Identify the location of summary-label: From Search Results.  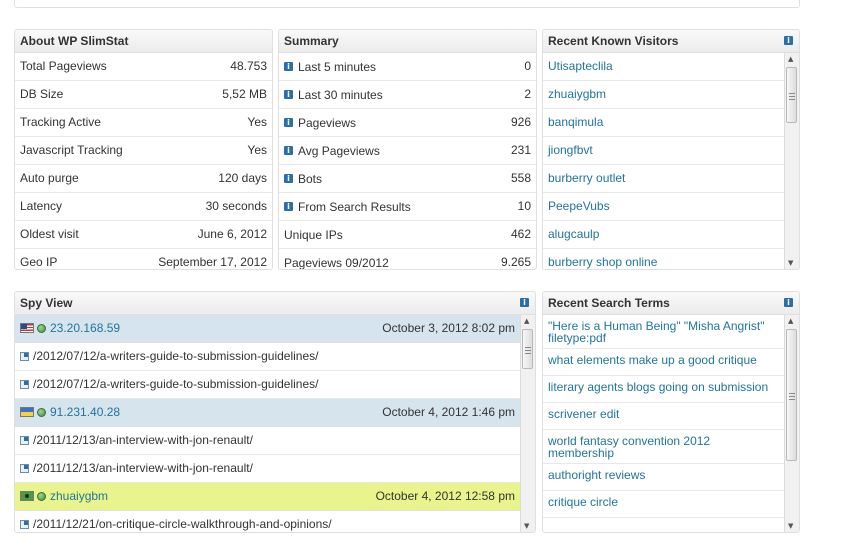
(354, 206).